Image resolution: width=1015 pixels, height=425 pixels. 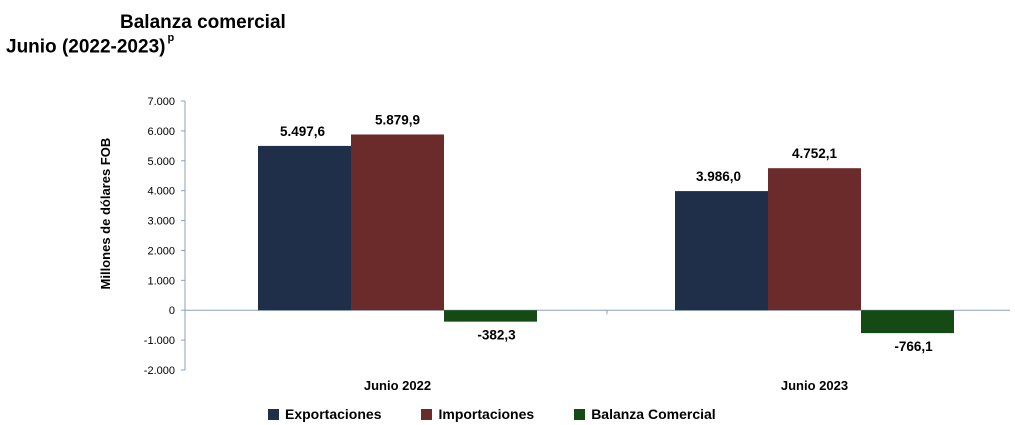 What do you see at coordinates (161, 251) in the screenshot?
I see `y-tick-label: 2.000` at bounding box center [161, 251].